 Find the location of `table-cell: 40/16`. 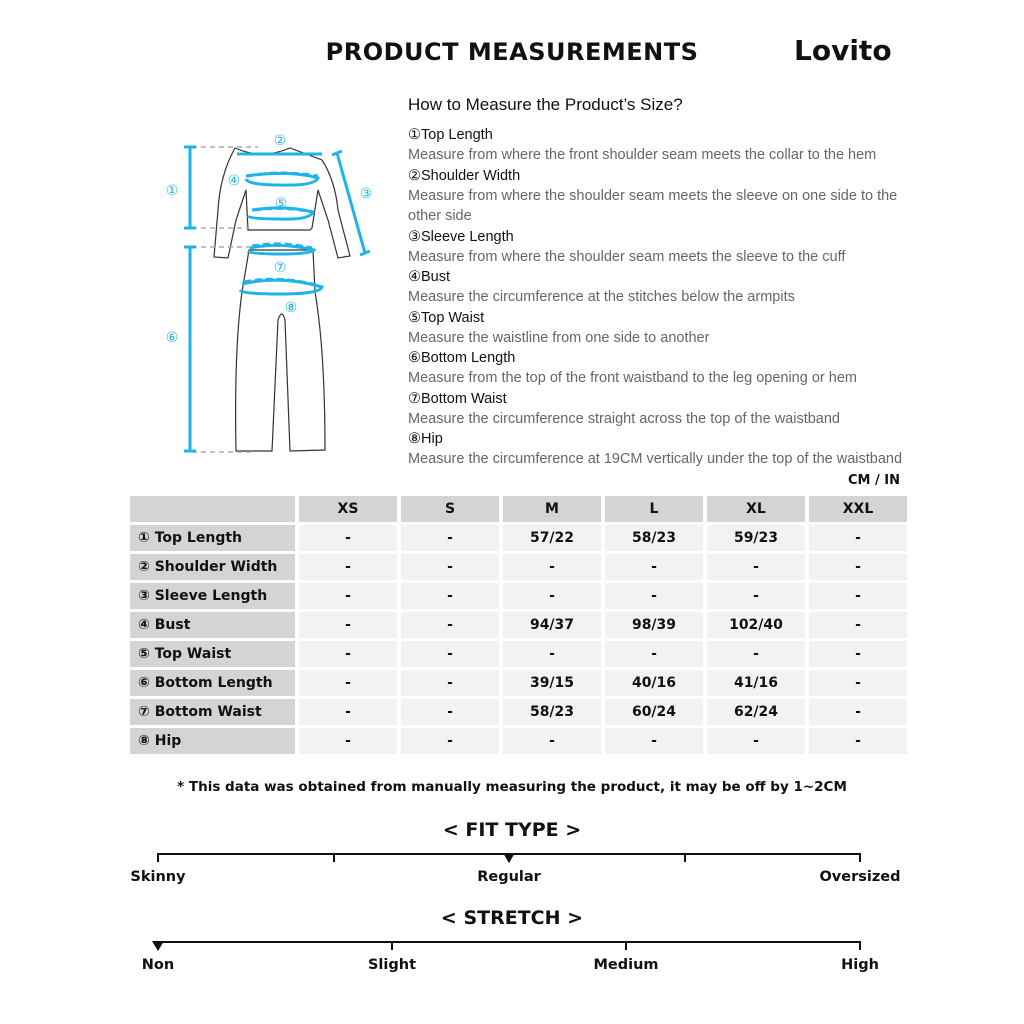

table-cell: 40/16 is located at coordinates (654, 683).